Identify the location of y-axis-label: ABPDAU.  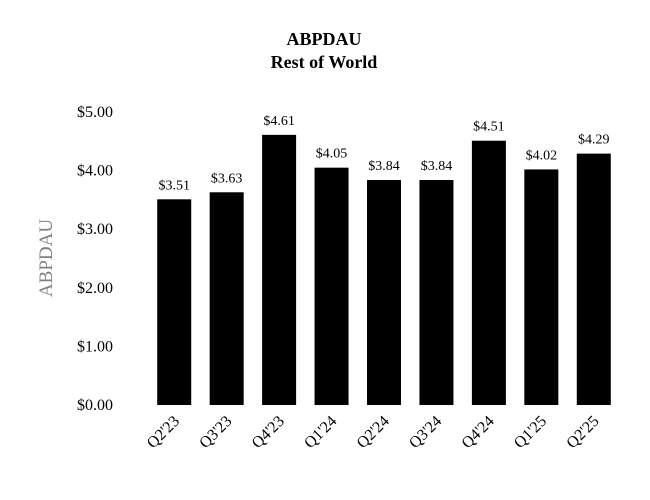
(46, 258).